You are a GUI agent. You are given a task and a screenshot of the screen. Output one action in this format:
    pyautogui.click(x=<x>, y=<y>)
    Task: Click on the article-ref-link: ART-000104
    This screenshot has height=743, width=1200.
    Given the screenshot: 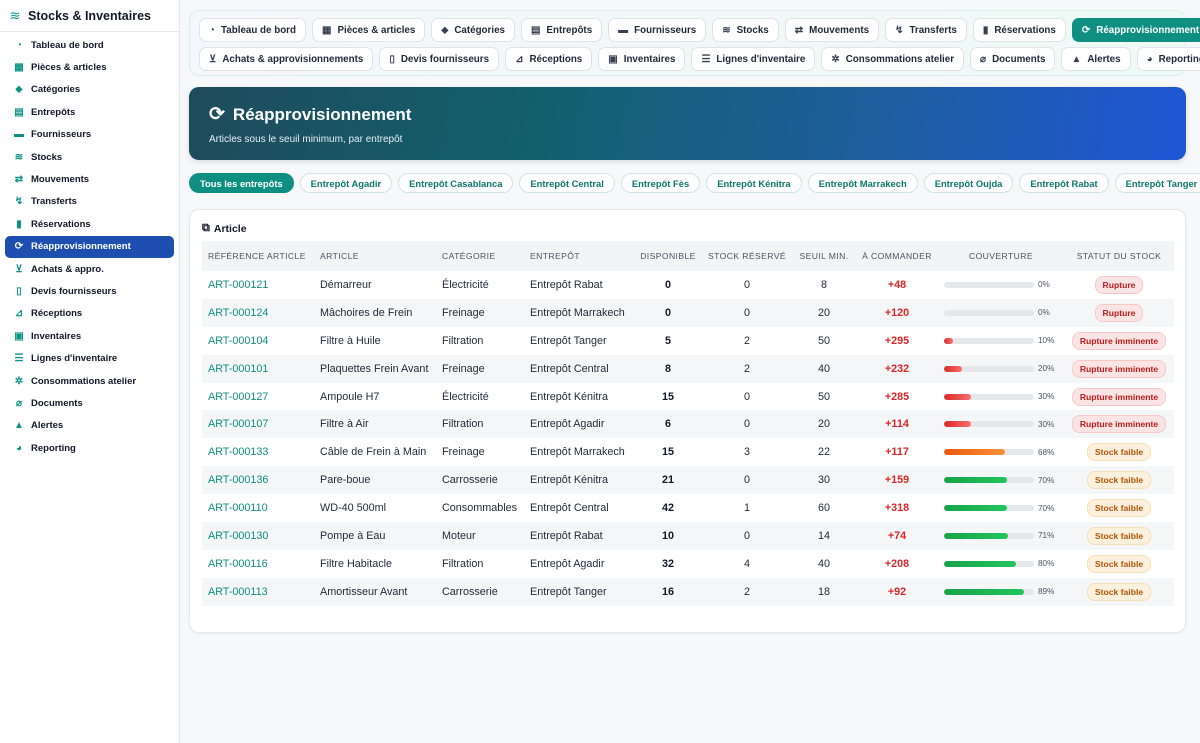 What is the action you would take?
    pyautogui.click(x=238, y=340)
    